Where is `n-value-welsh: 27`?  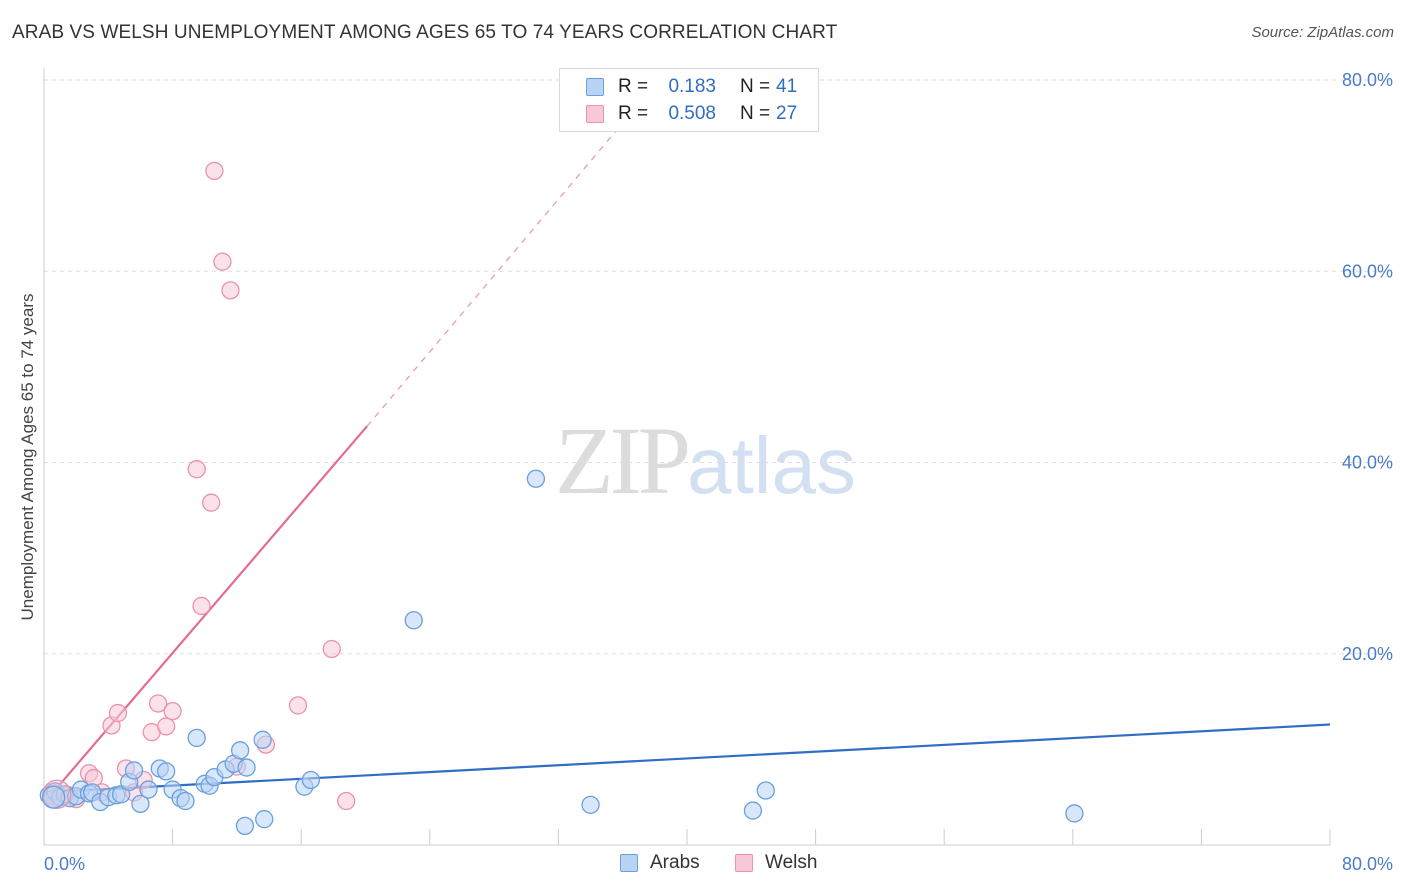 n-value-welsh: 27 is located at coordinates (787, 113).